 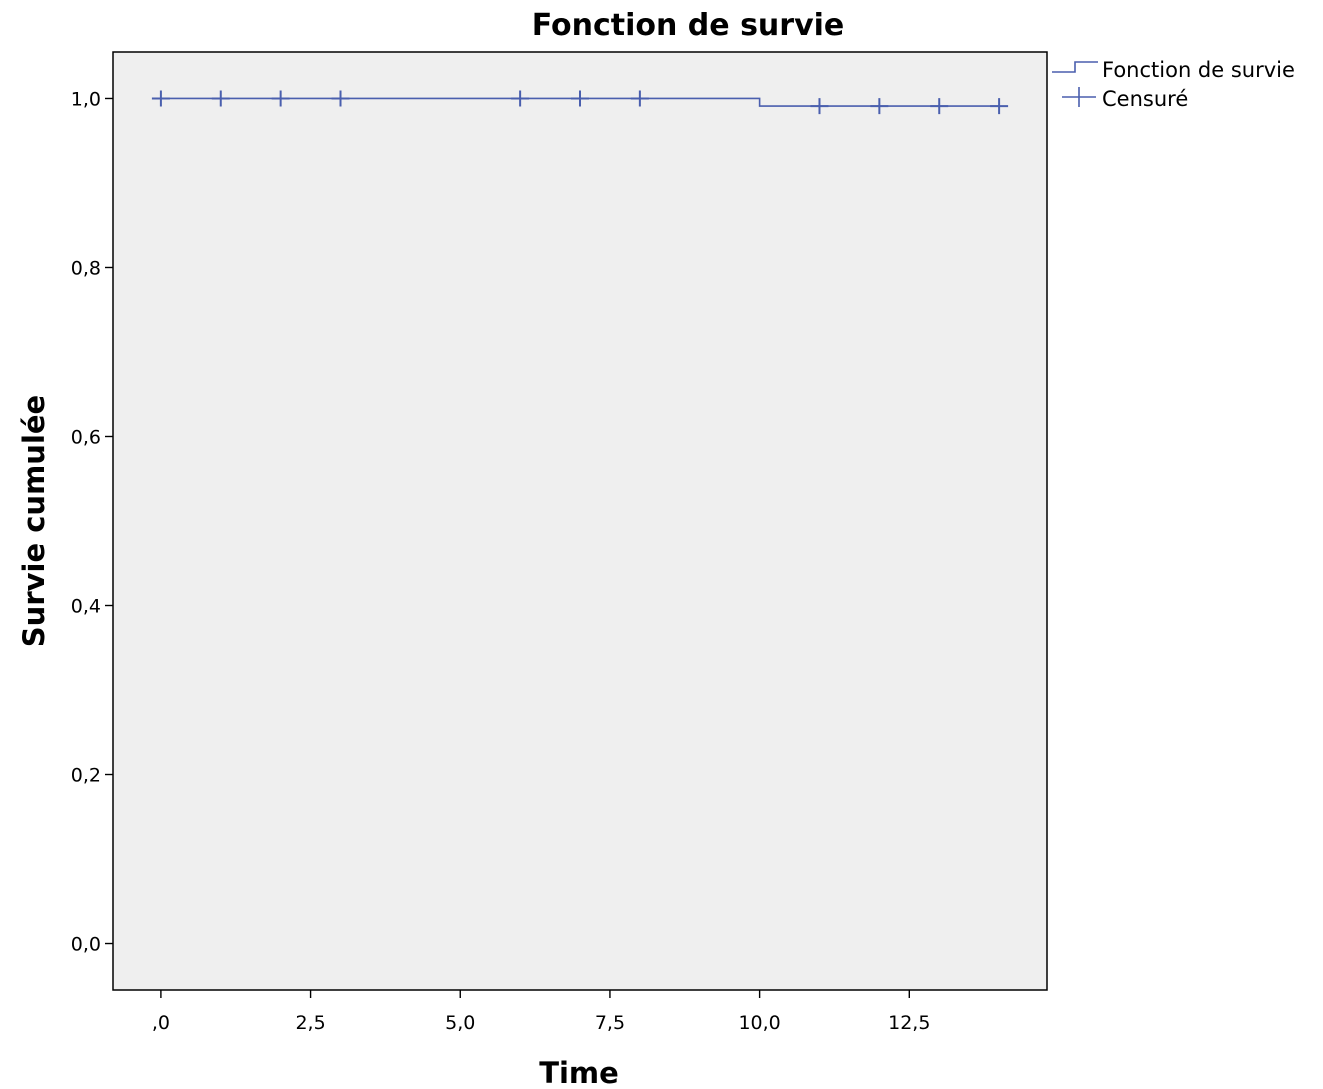 I want to click on legend-item-censored: Censuré, so click(x=1125, y=99).